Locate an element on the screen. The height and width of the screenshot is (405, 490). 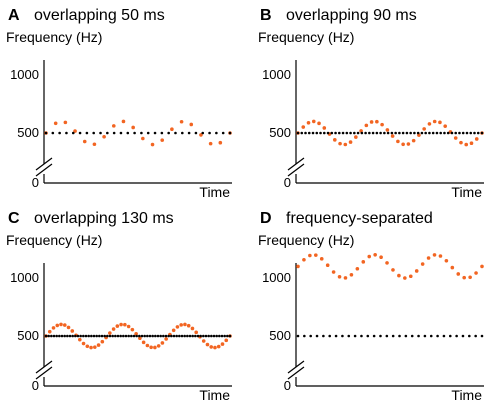
panel-title: overlapping 130 ms is located at coordinates (104, 218).